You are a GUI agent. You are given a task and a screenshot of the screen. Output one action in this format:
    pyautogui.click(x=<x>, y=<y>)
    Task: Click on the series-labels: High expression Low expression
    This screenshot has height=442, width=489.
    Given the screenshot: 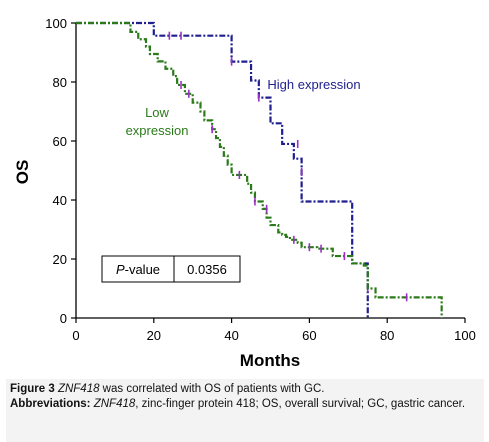 What is the action you would take?
    pyautogui.click(x=243, y=107)
    